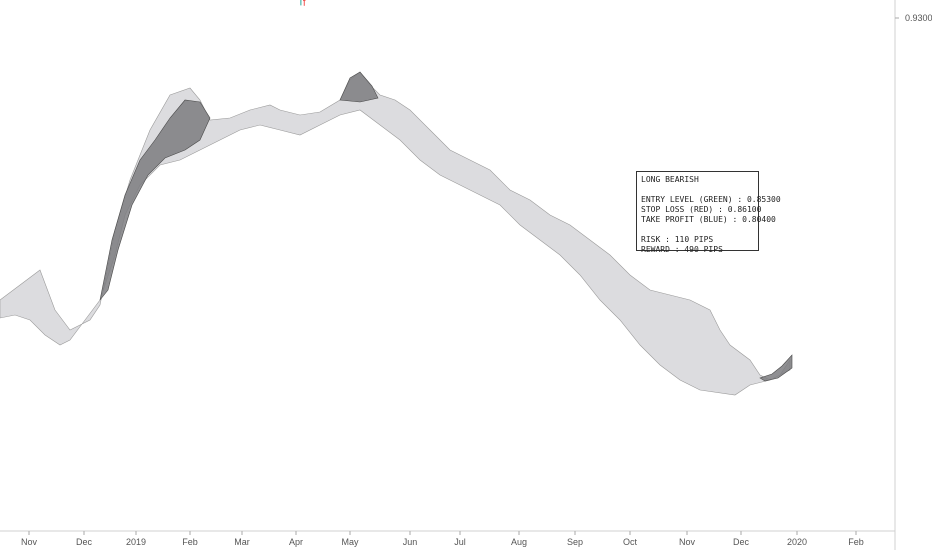 The image size is (932, 550). What do you see at coordinates (460, 542) in the screenshot?
I see `x-tick-label: Jul` at bounding box center [460, 542].